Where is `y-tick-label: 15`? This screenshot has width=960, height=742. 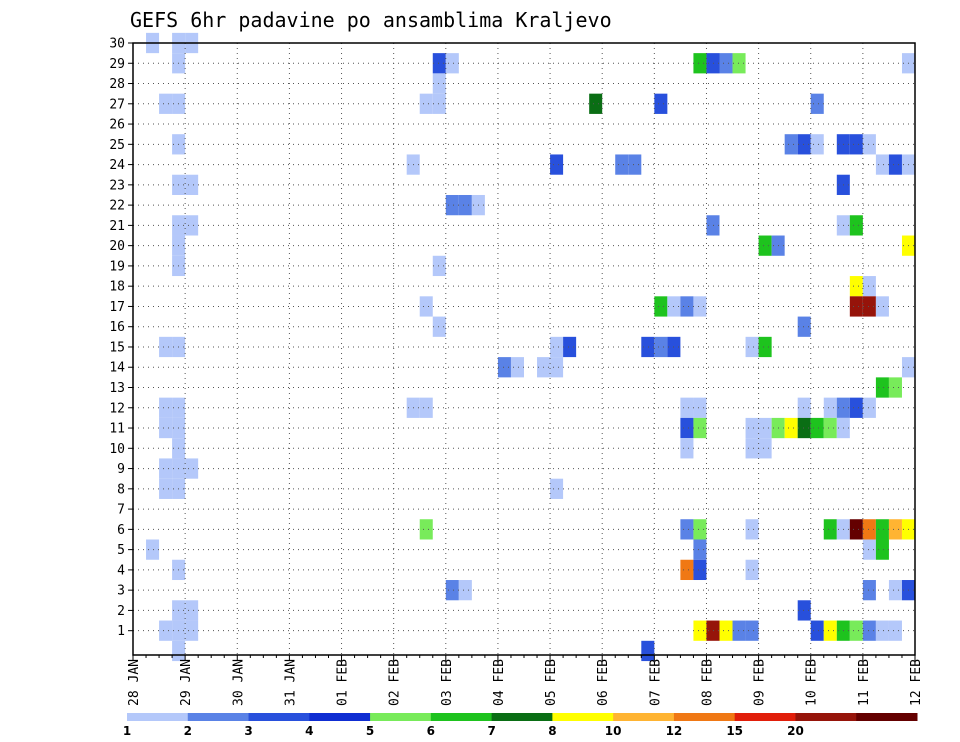
y-tick-label: 15 is located at coordinates (117, 347).